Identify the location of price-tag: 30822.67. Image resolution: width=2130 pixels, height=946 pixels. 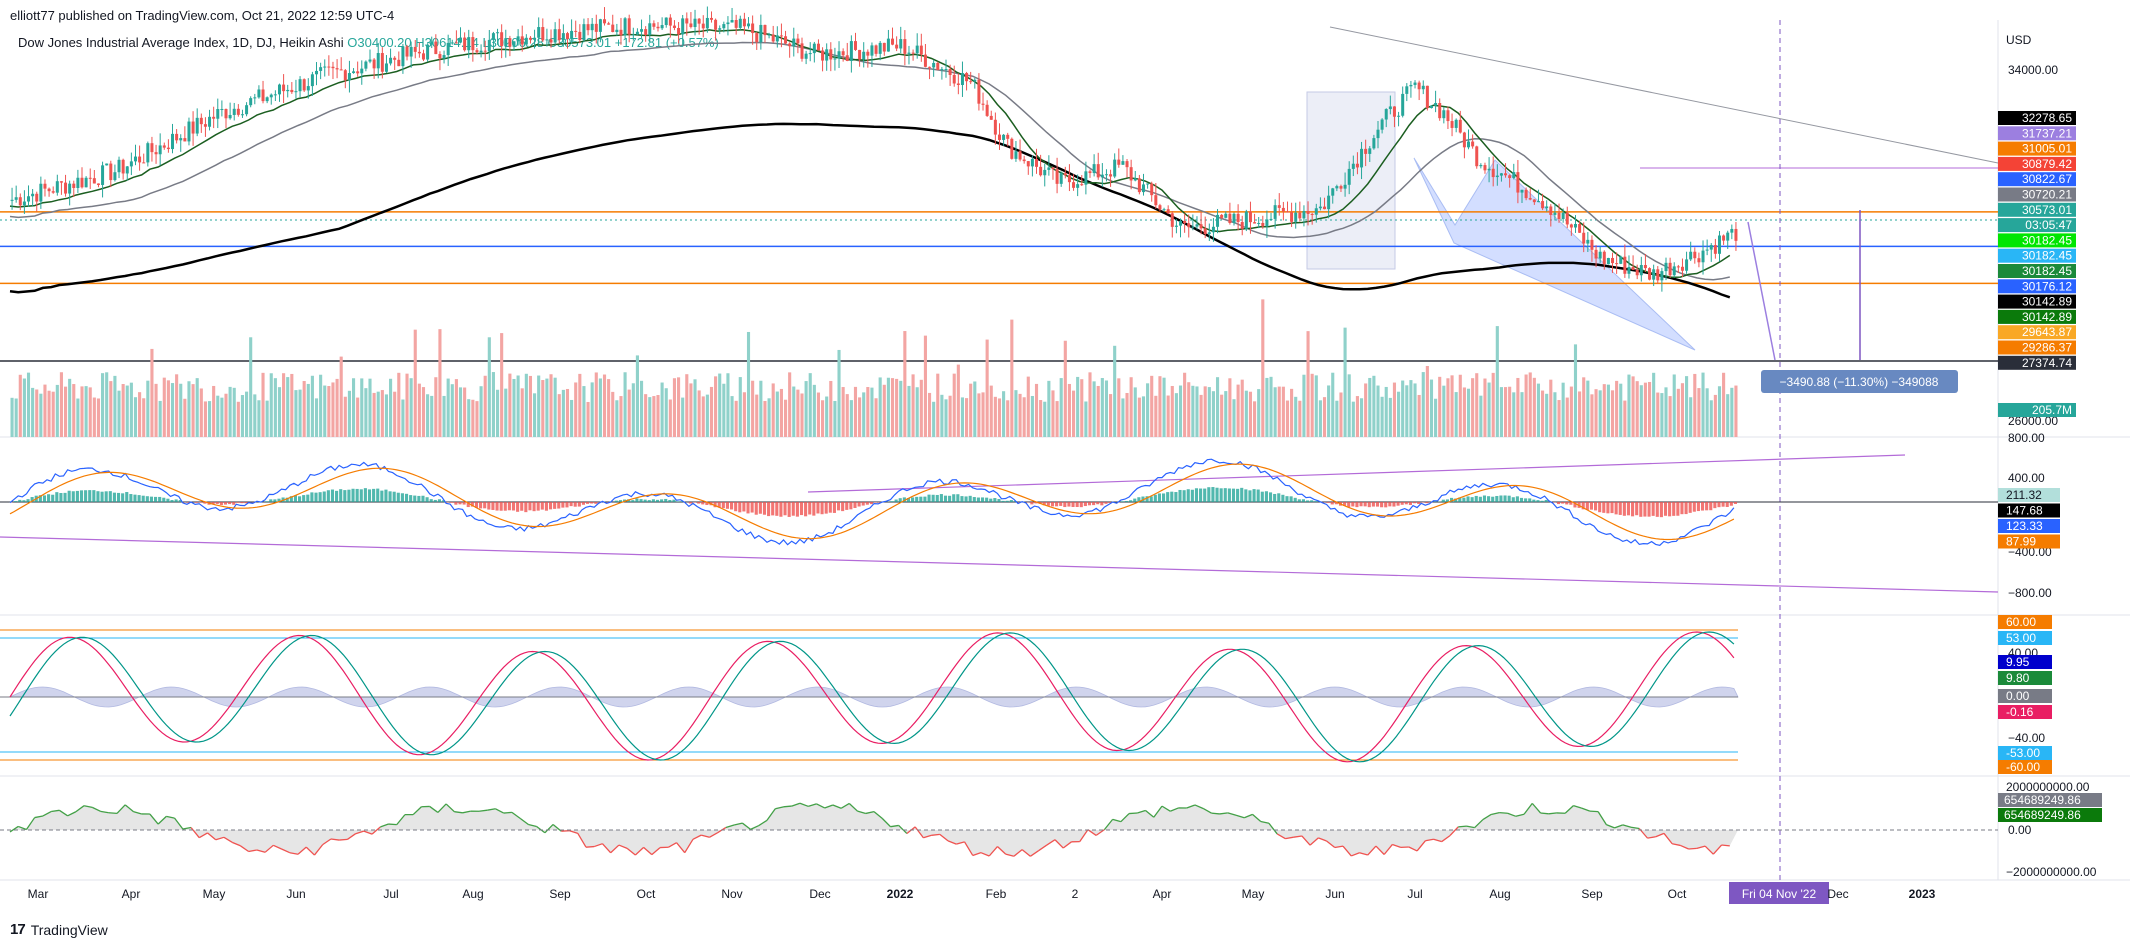
(2037, 179).